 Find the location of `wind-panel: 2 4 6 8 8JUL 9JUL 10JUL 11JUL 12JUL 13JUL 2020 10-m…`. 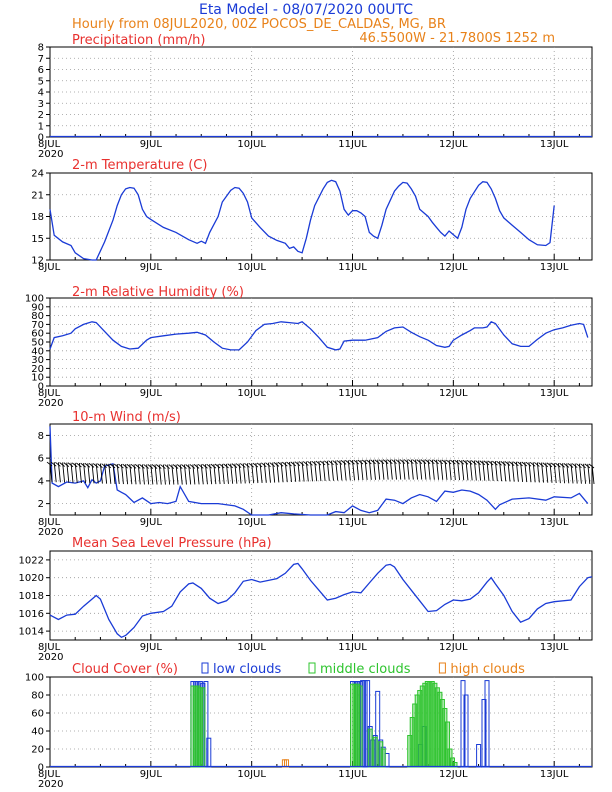

wind-panel: 2 4 6 8 8JUL 9JUL 10JUL 11JUL 12JUL 13JUL 2020 10-m… is located at coordinates (316, 474).